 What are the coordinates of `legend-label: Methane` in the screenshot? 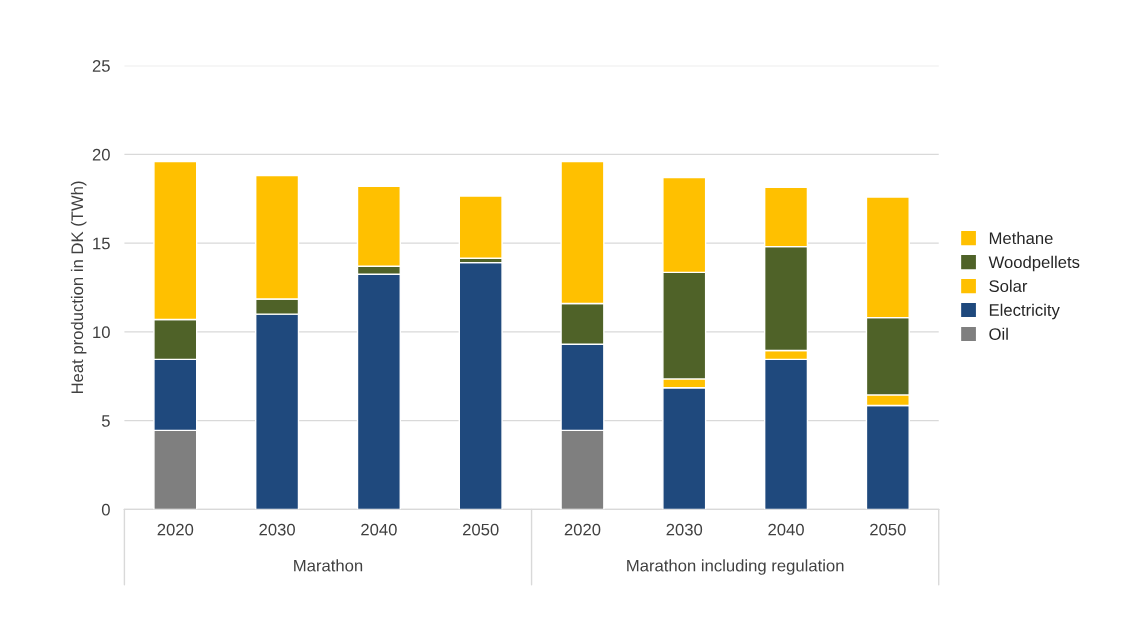 It's located at (1021, 238).